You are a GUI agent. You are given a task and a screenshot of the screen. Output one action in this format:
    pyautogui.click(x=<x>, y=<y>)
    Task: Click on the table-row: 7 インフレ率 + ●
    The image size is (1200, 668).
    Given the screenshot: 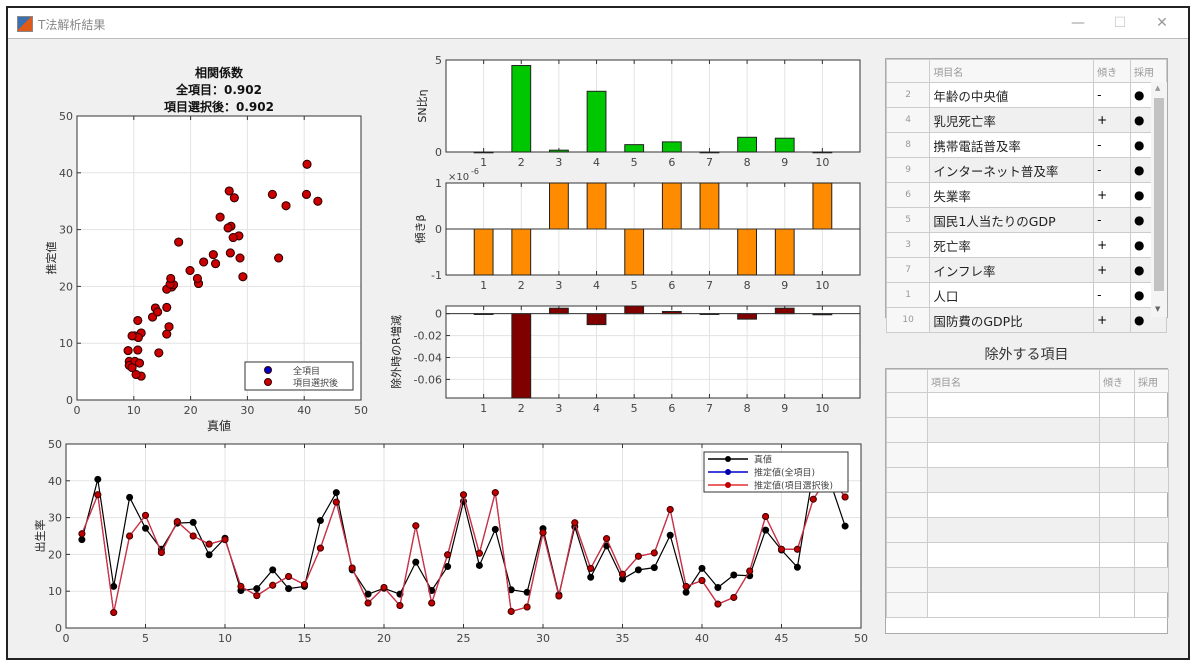 What is the action you would take?
    pyautogui.click(x=1026, y=270)
    